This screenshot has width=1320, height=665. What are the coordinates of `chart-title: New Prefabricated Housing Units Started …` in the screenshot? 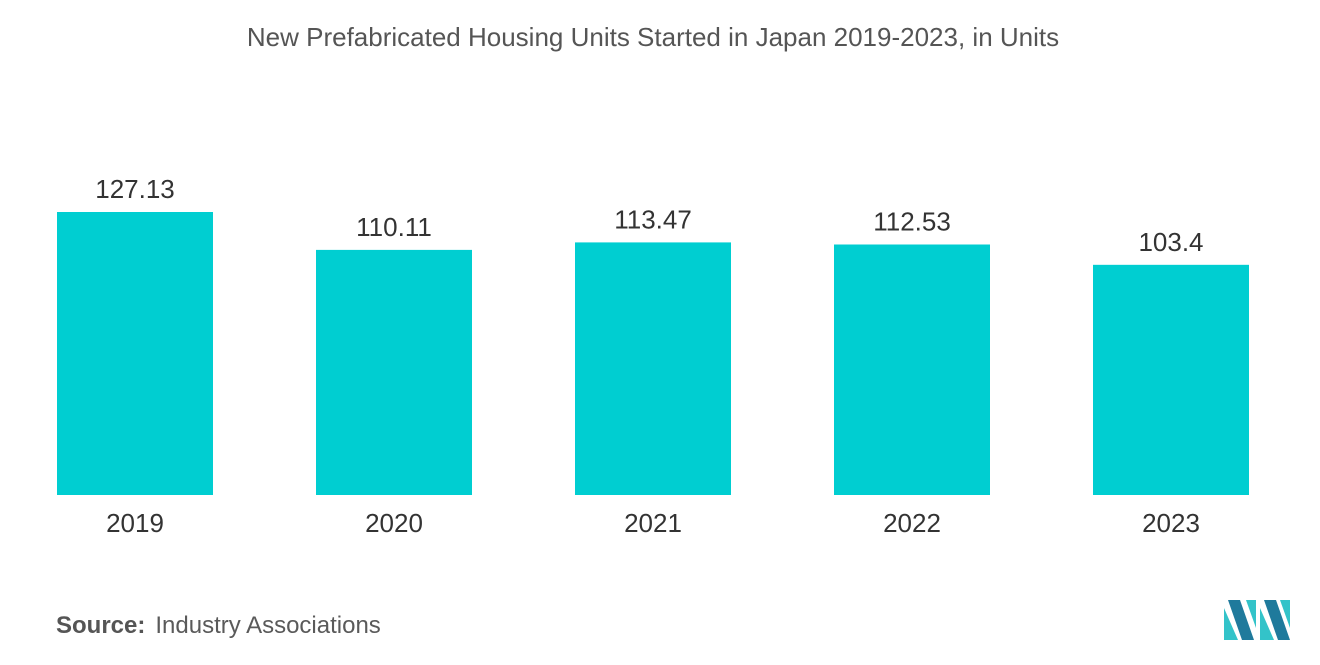 It's located at (653, 37).